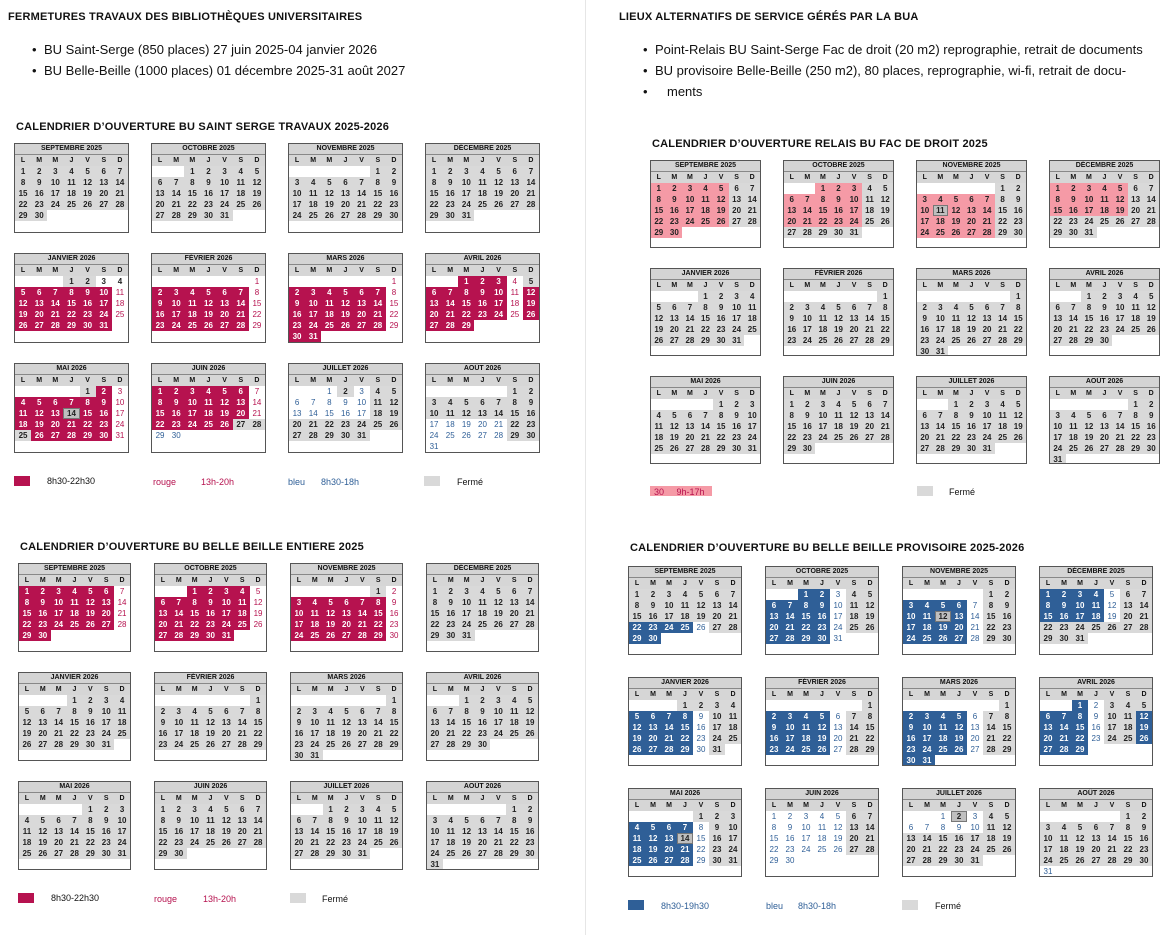 This screenshot has width=1173, height=935. Describe the element at coordinates (1120, 210) in the screenshot. I see `day-cell: 19` at that location.